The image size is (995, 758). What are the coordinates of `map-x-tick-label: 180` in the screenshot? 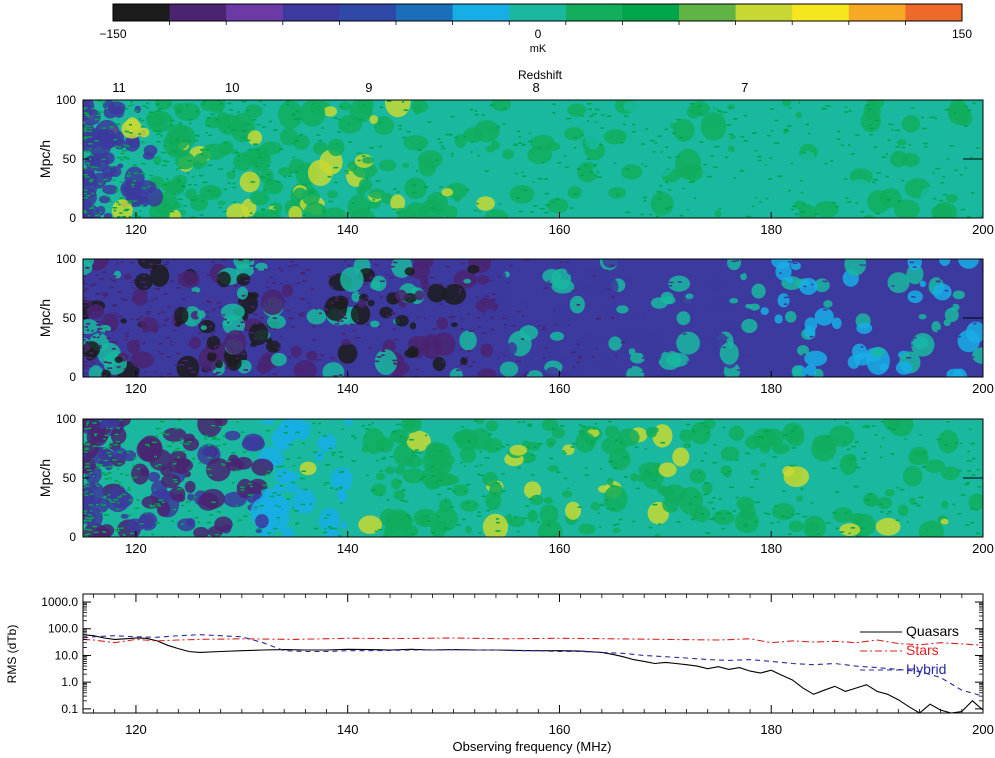 It's located at (771, 229).